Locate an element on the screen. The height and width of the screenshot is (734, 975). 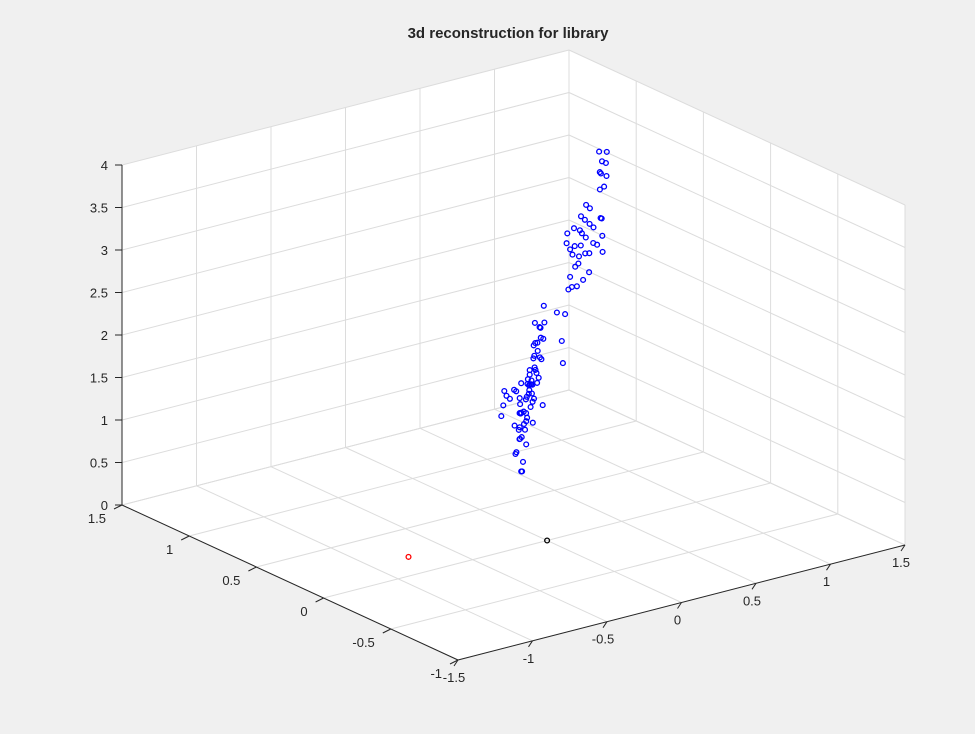
x-tick-label: 0 is located at coordinates (677, 620).